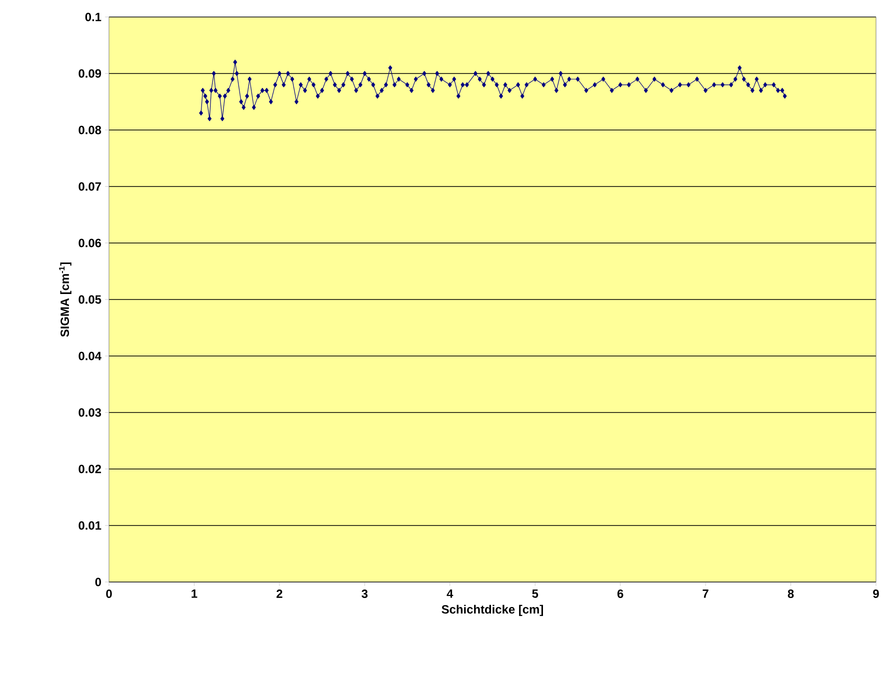  I want to click on y-tick-label: 0.08, so click(90, 130).